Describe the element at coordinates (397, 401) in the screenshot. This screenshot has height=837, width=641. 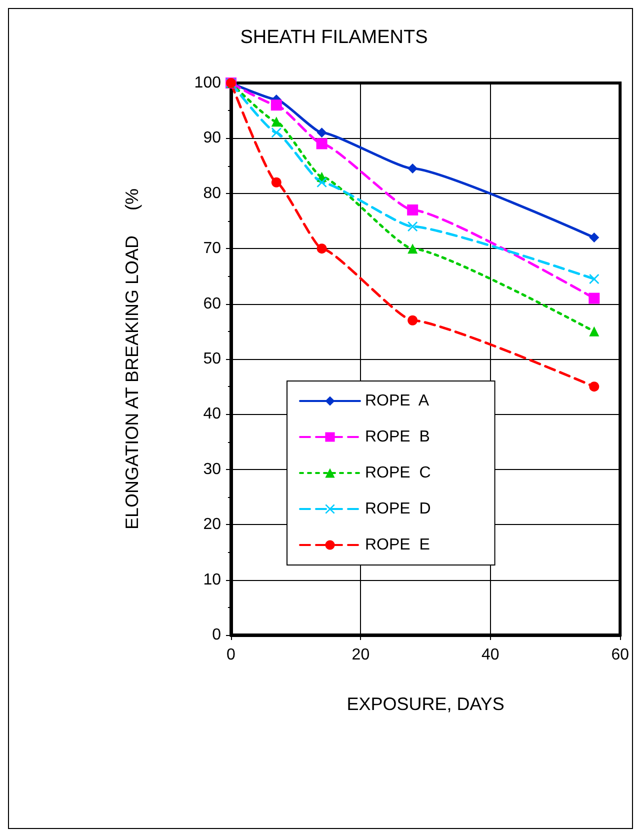
I see `legend-label: ROPE A` at that location.